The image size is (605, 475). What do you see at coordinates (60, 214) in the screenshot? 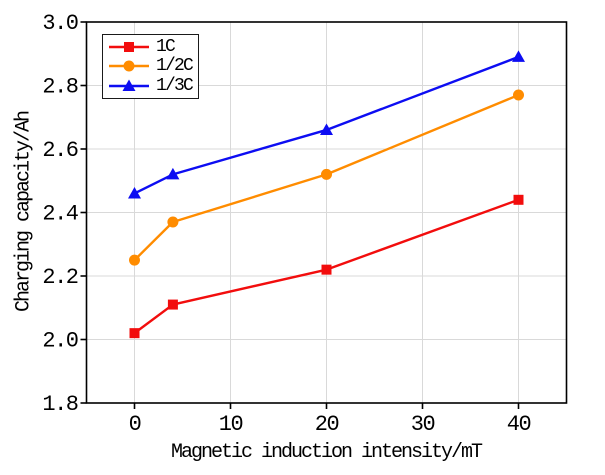
I see `y-tick-label-2.4: 2.4` at bounding box center [60, 214].